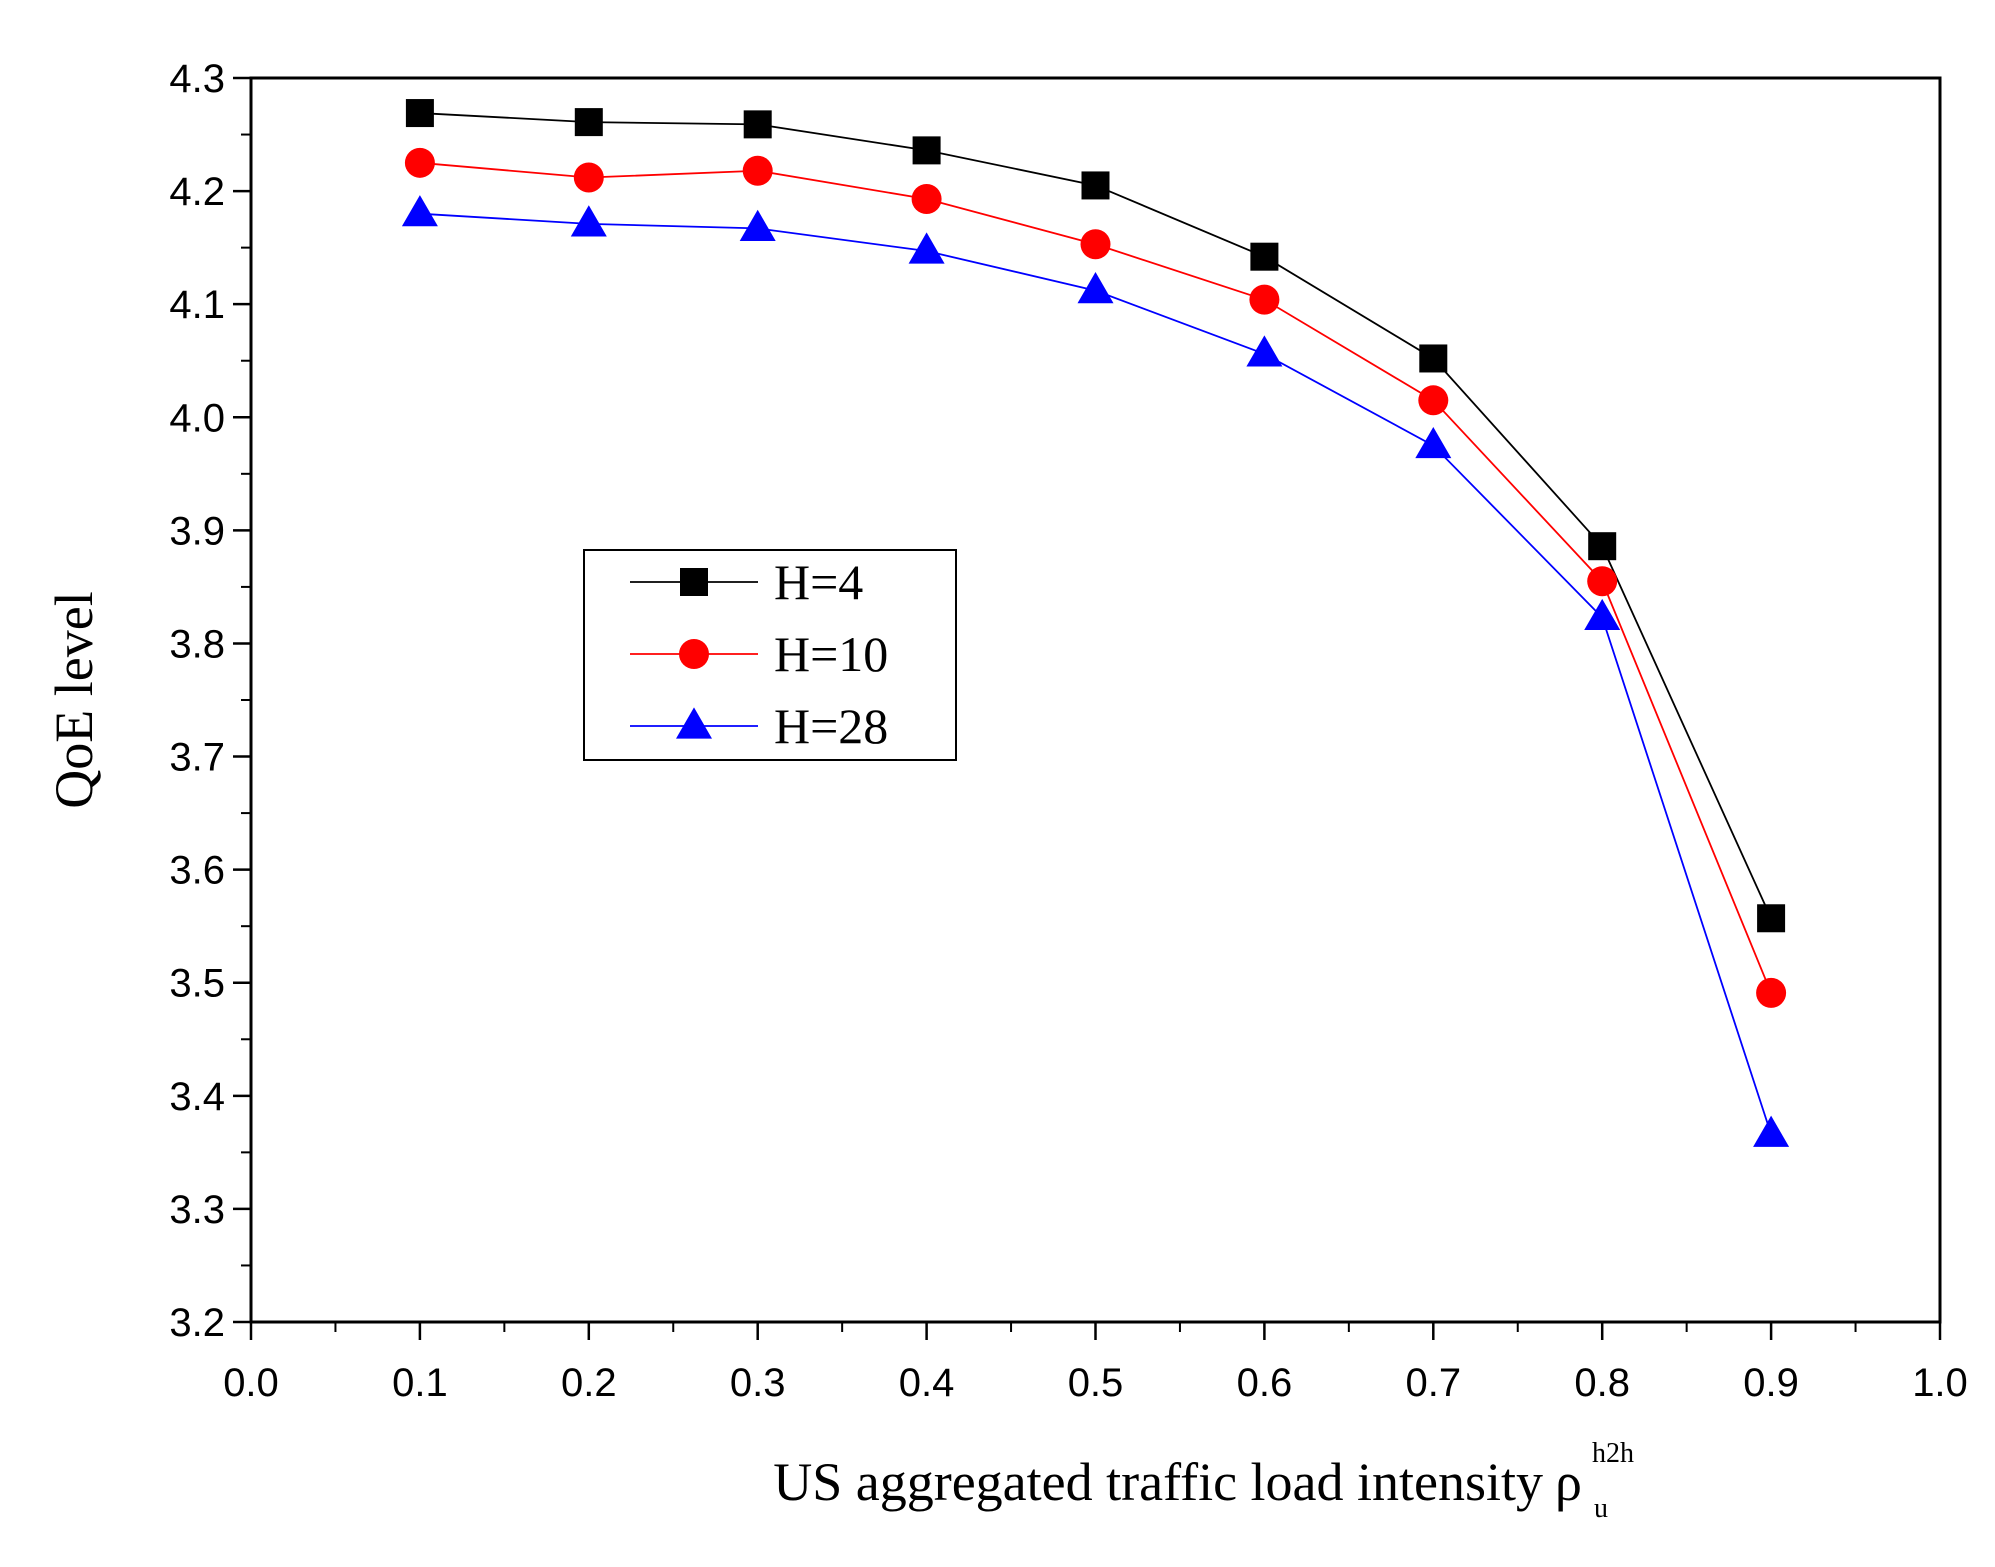  I want to click on y-tick-label: 3.7, so click(197, 758).